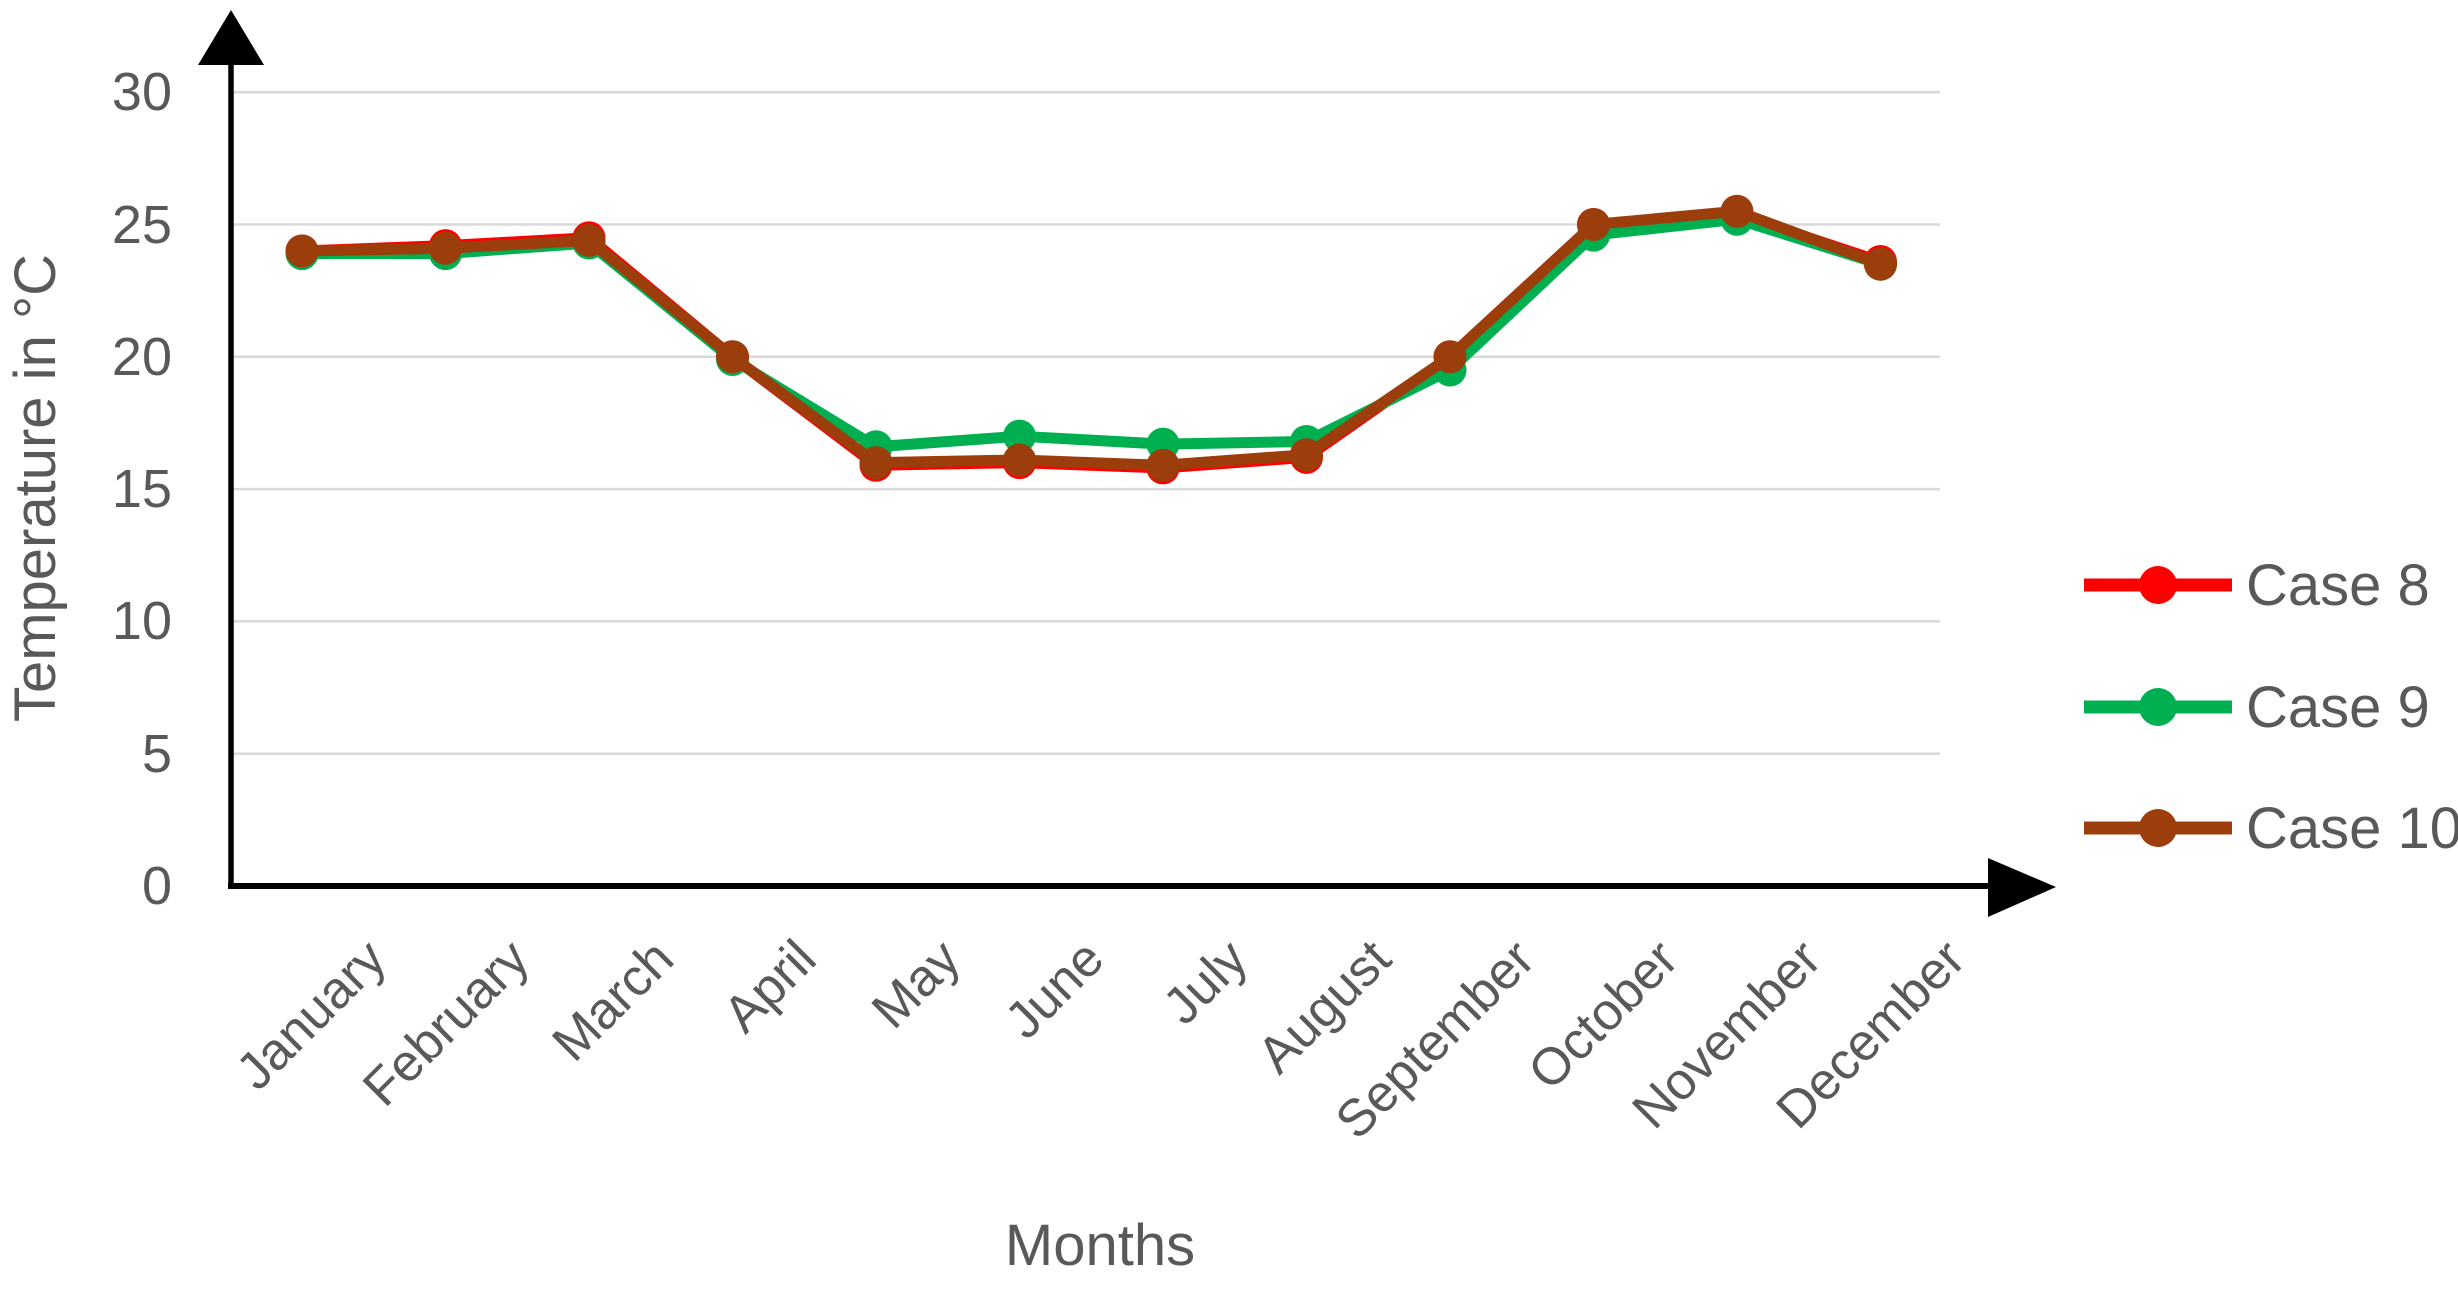  I want to click on y-tick-label-30: 30, so click(141, 92).